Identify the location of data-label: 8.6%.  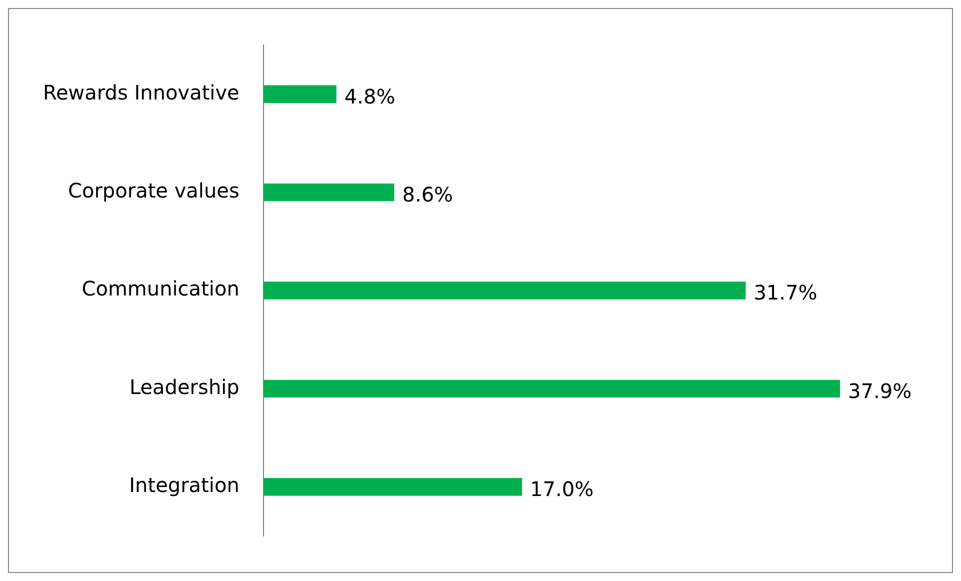
(428, 194).